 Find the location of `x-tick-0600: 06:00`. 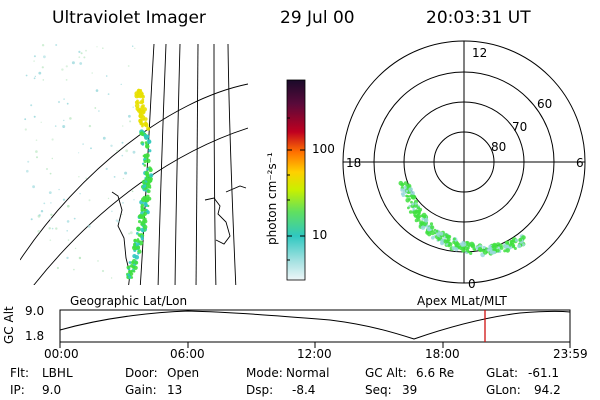

x-tick-0600: 06:00 is located at coordinates (187, 354).